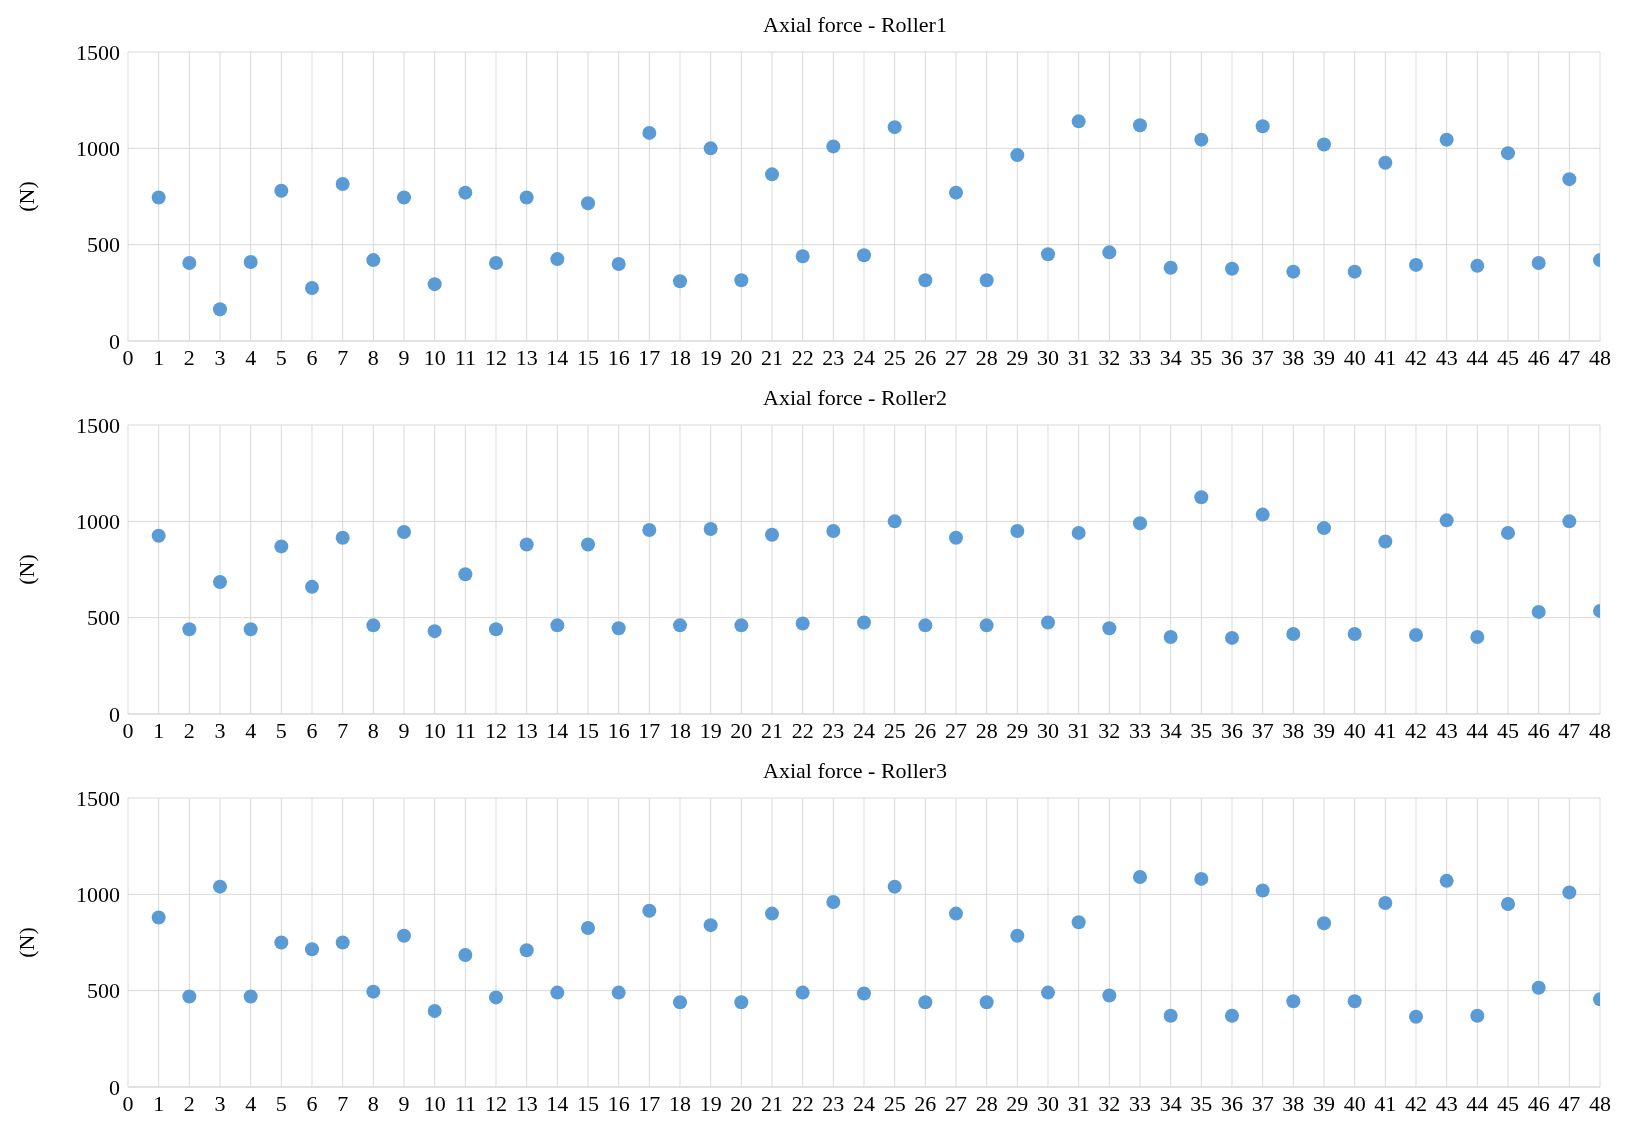  I want to click on x-tick-label: 38, so click(1293, 1103).